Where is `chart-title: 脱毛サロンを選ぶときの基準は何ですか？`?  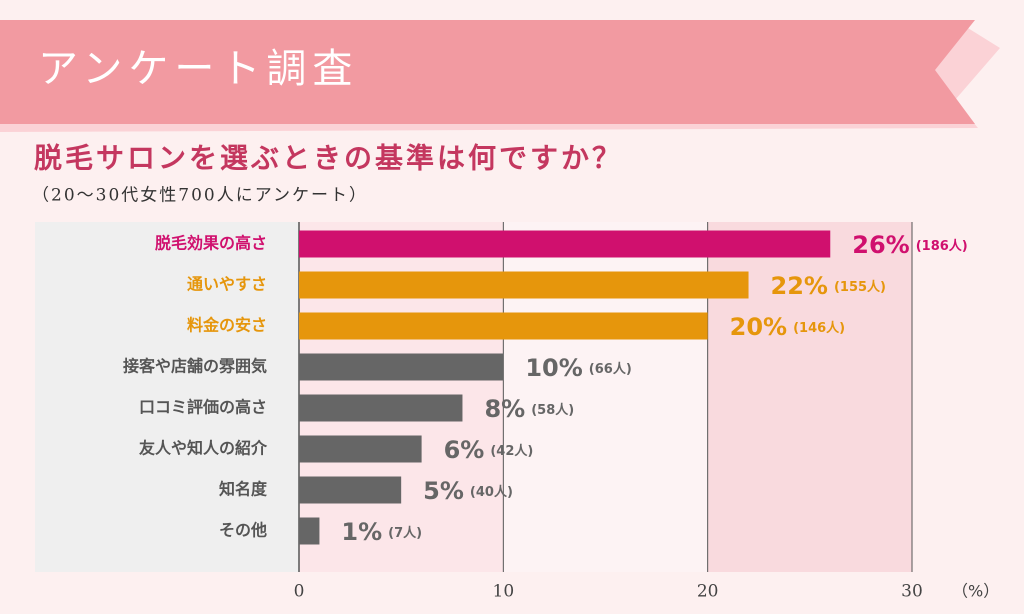
chart-title: 脱毛サロンを選ぶときの基準は何ですか？ is located at coordinates (328, 158).